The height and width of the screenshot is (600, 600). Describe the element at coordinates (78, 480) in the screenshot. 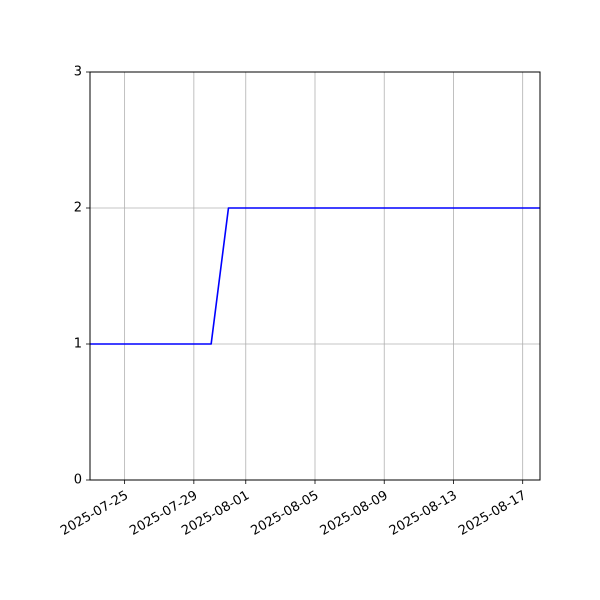

I see `y-tick-label: 0` at that location.